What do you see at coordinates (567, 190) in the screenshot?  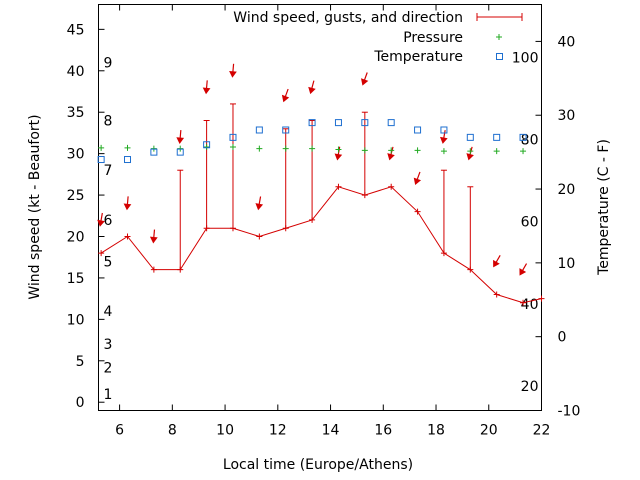 I see `y2-tick-label: 20` at bounding box center [567, 190].